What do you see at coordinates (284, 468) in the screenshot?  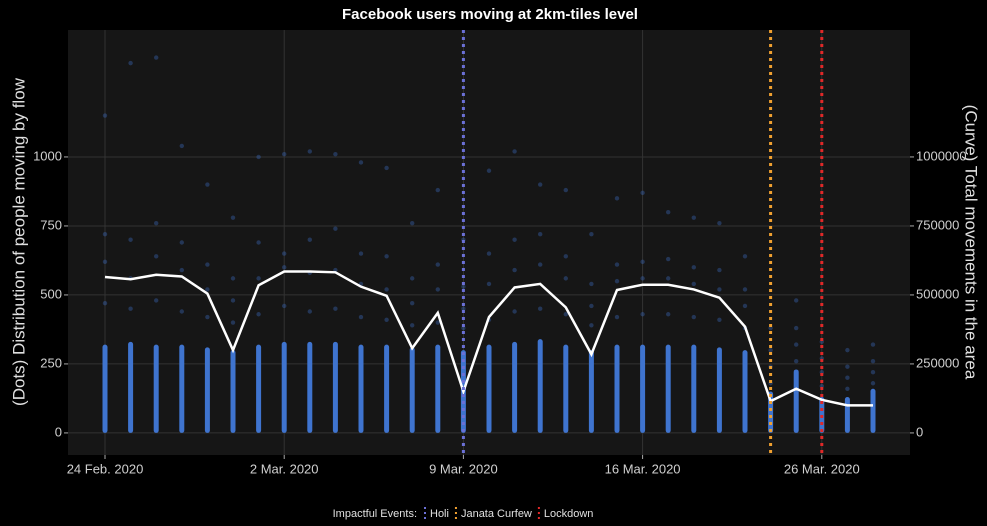 I see `x-tick-label: 2 Mar. 2020` at bounding box center [284, 468].